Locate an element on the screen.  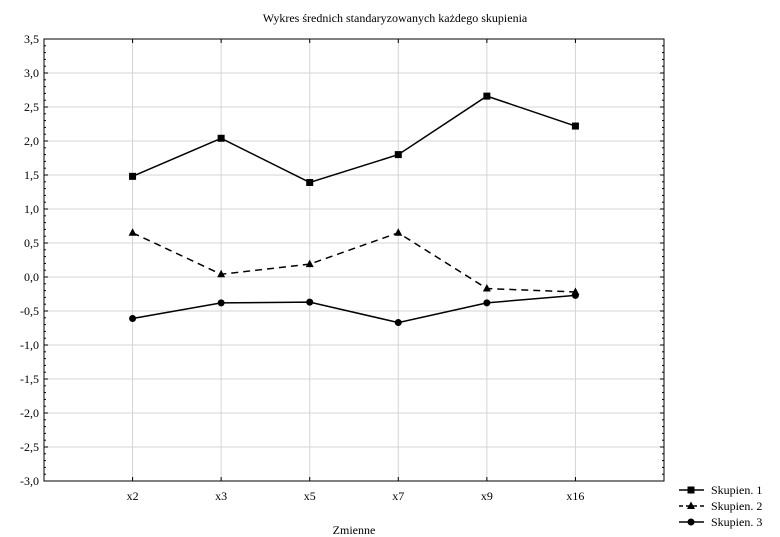
x-tick-label: x16 is located at coordinates (575, 496).